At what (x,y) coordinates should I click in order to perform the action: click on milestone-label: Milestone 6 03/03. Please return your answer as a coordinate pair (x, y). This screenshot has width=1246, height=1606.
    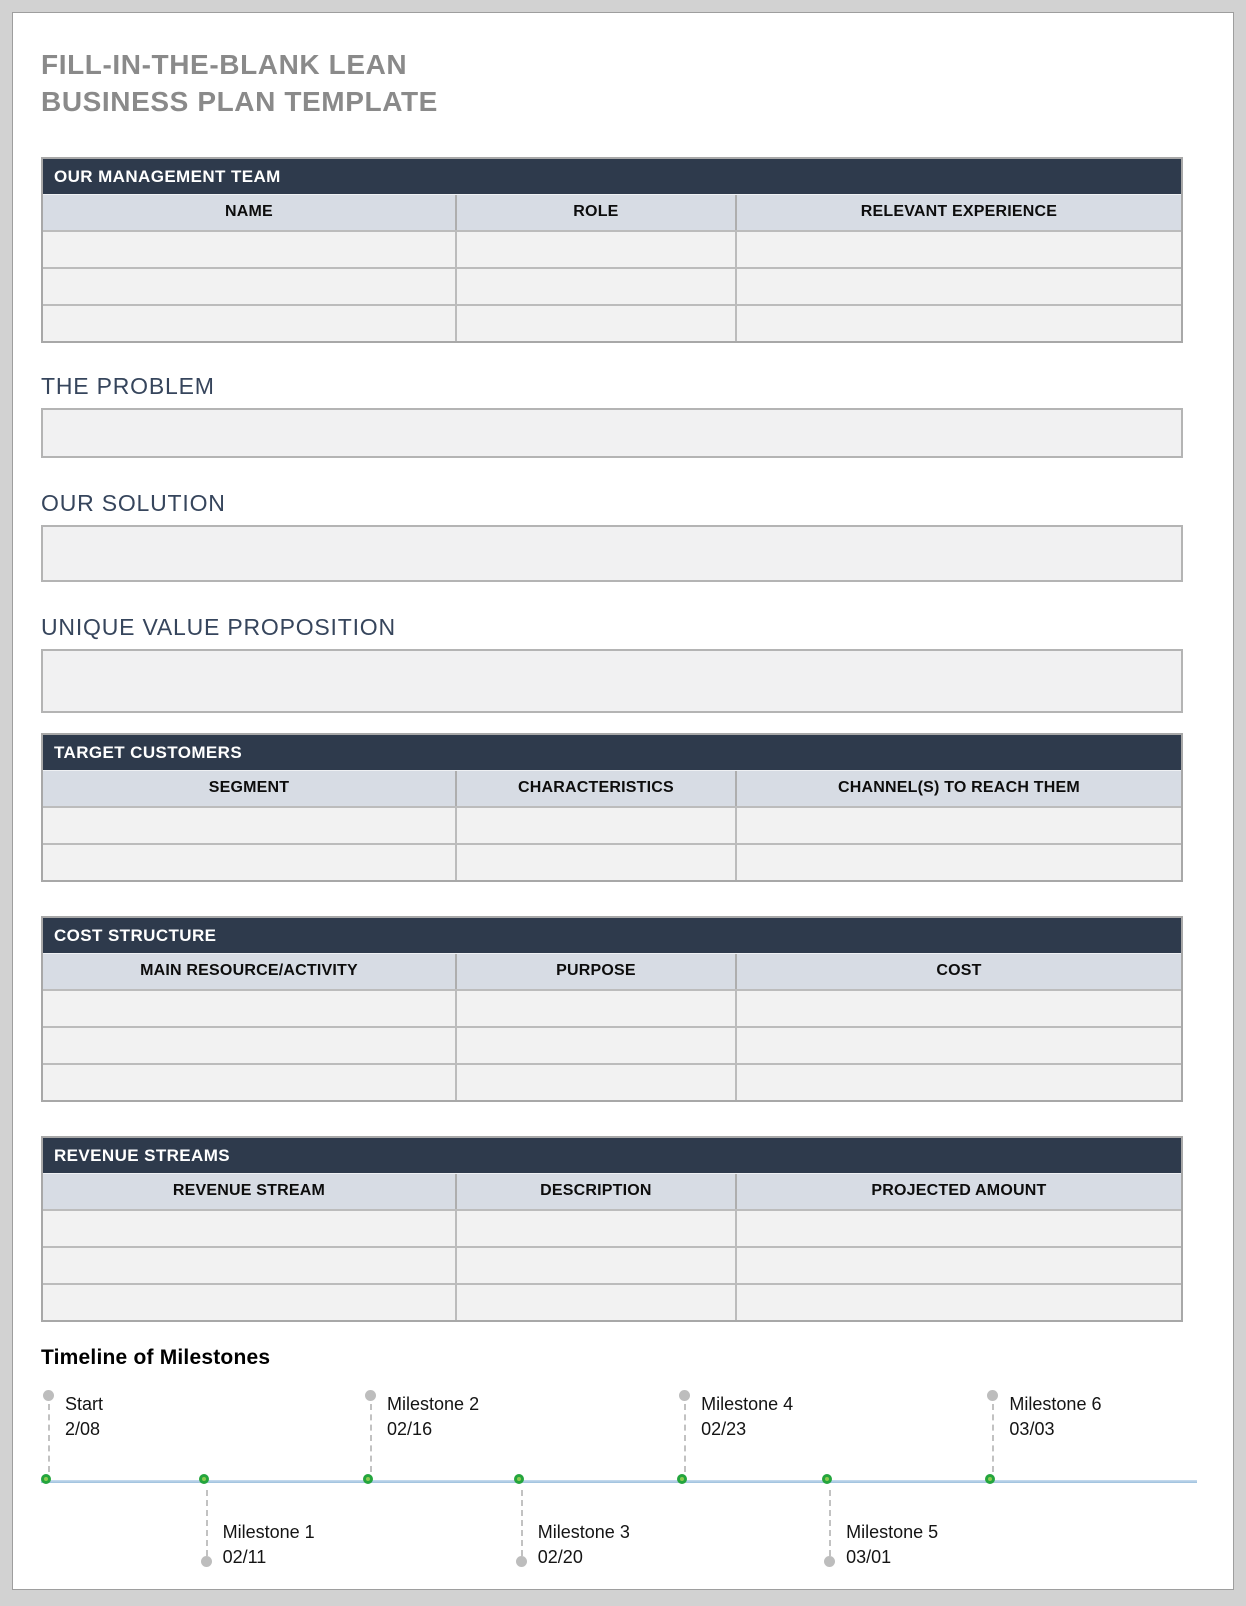
    Looking at the image, I should click on (1055, 1417).